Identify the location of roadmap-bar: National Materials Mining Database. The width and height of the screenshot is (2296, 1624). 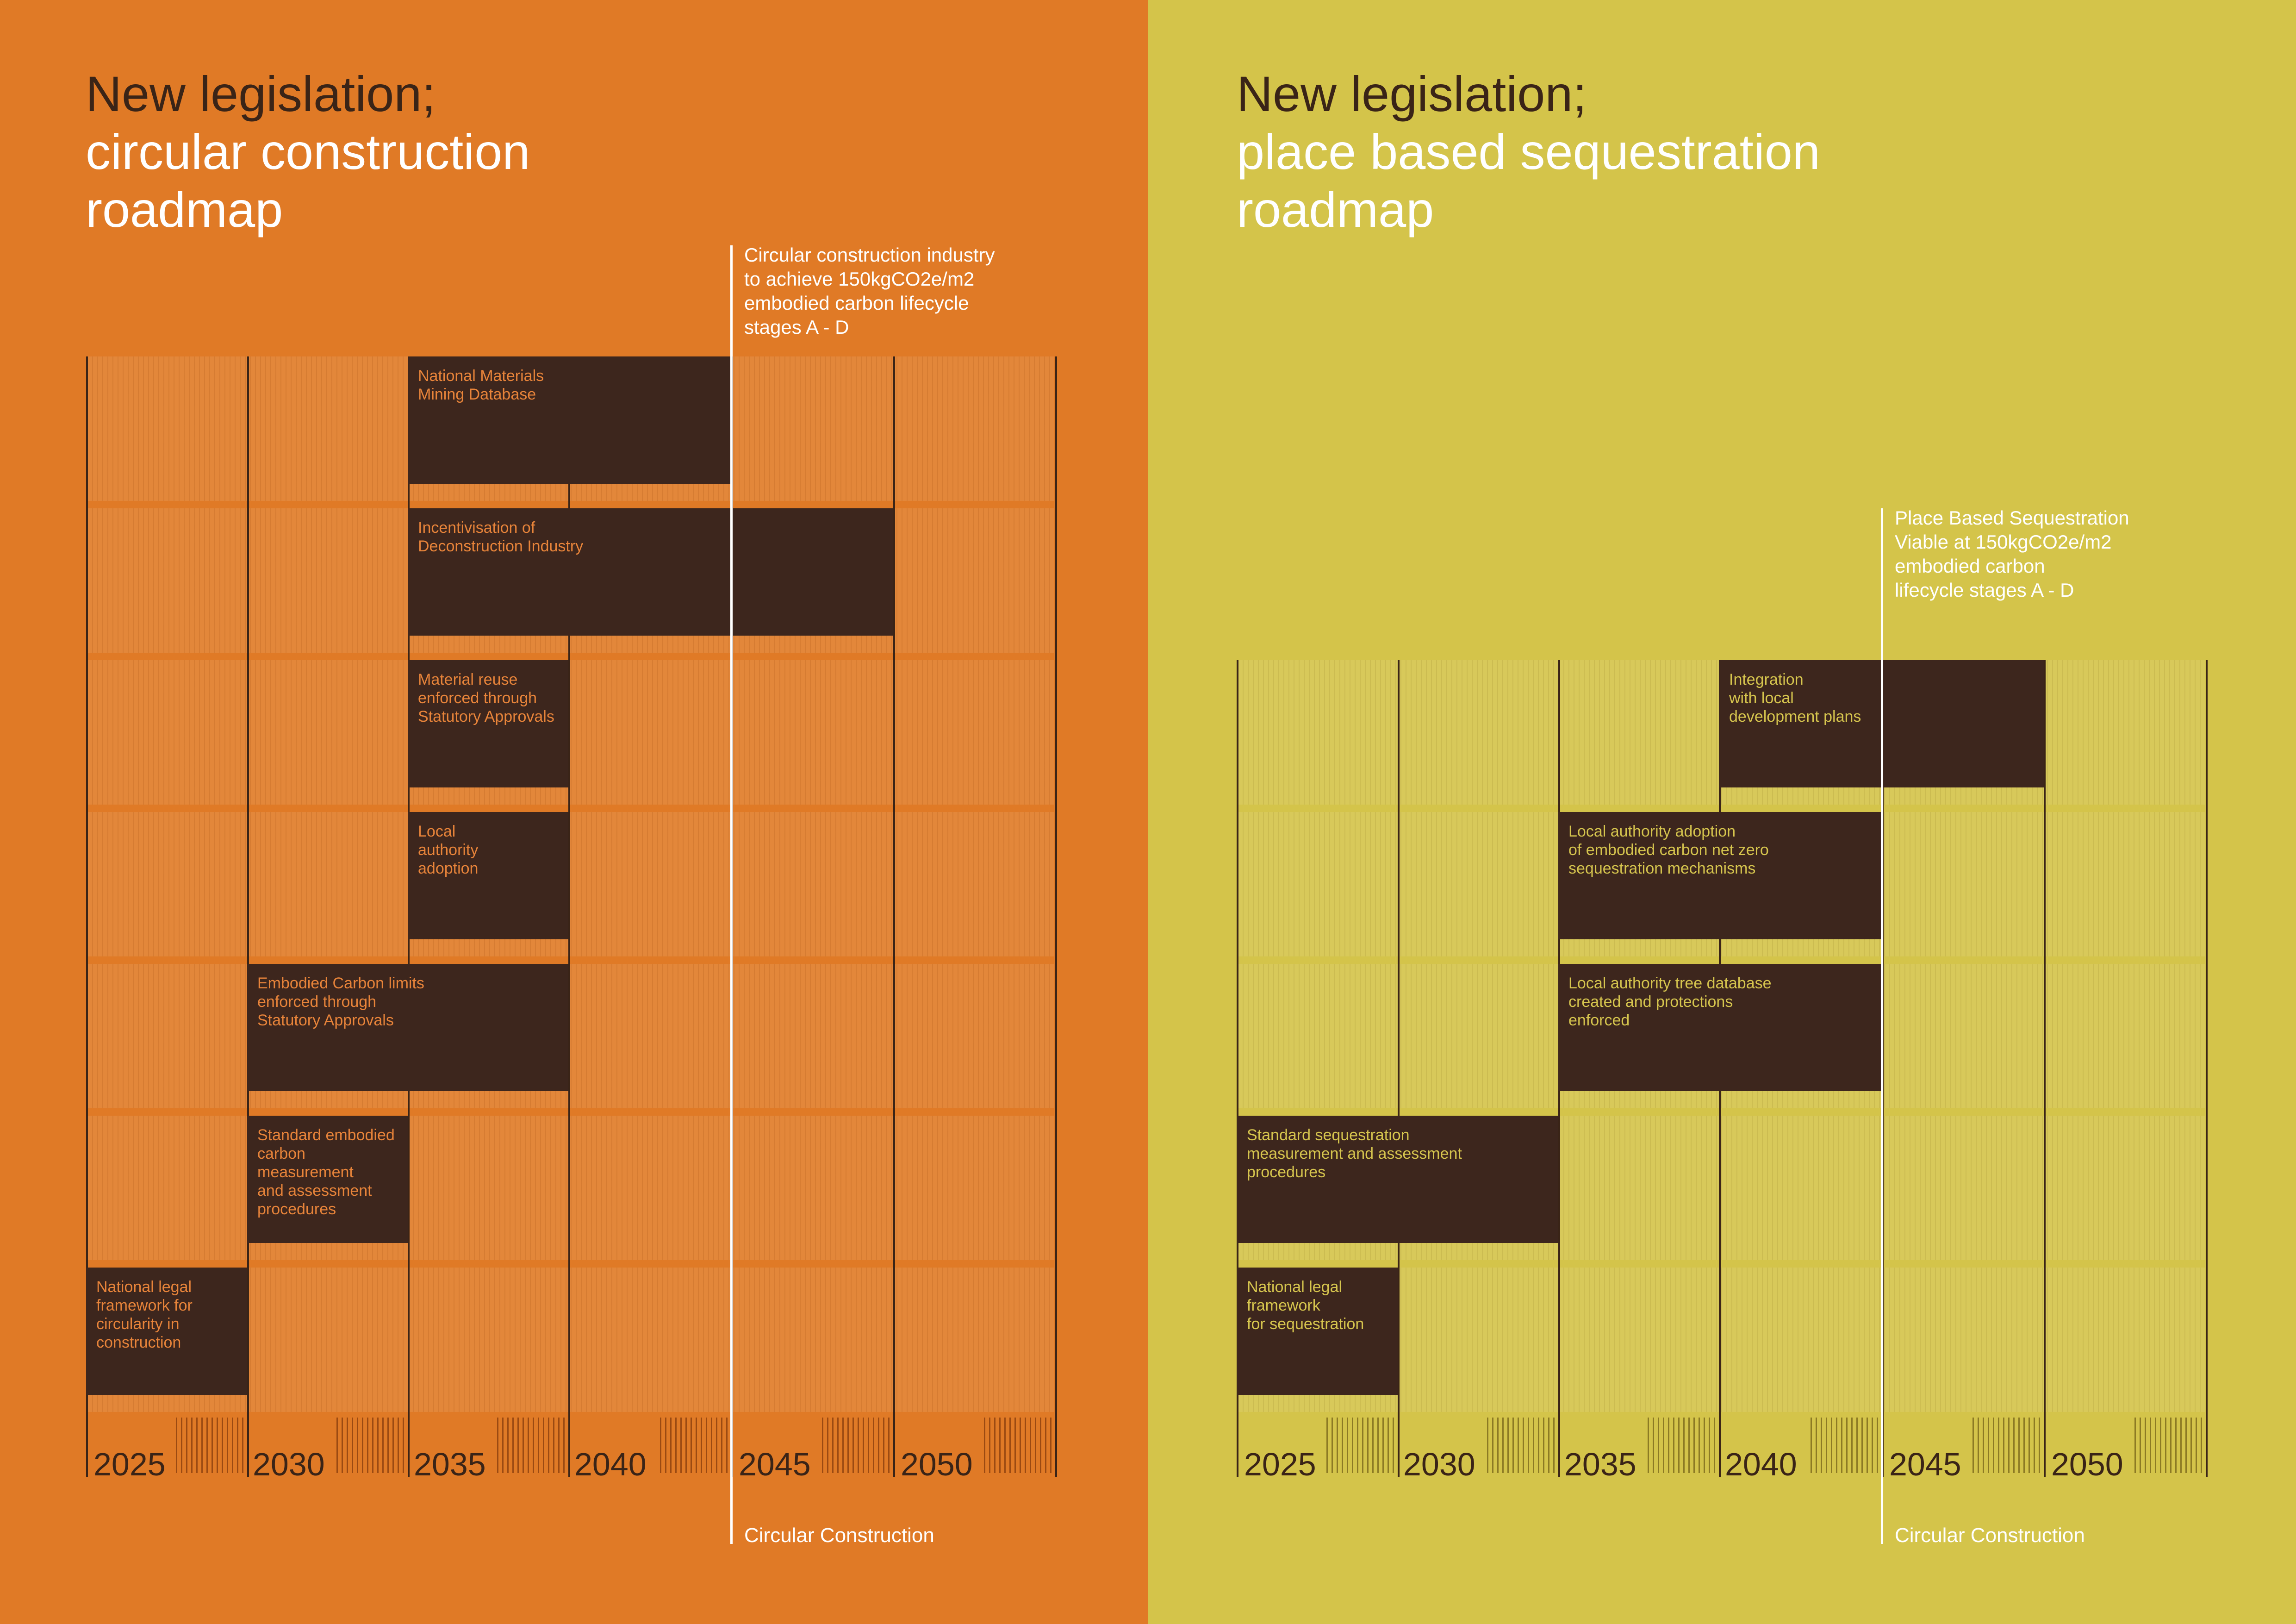
(569, 420).